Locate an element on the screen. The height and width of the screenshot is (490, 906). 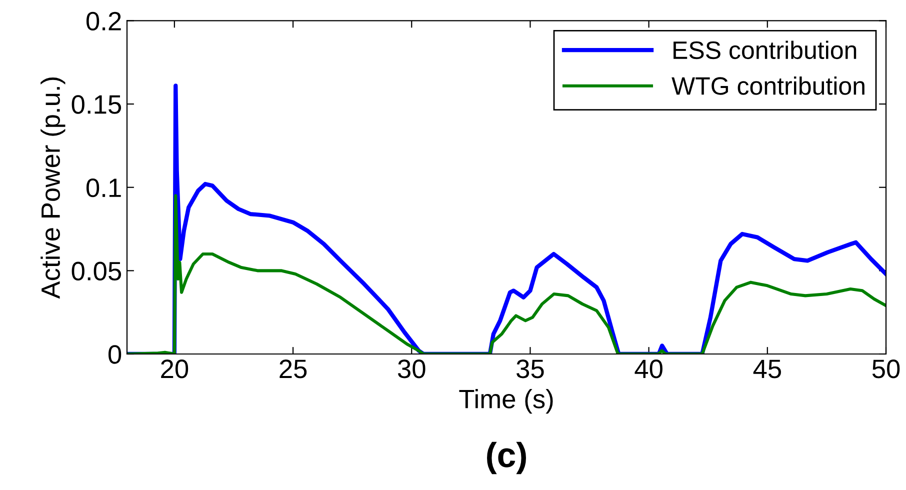
x-tick-label: 40 is located at coordinates (648, 369).